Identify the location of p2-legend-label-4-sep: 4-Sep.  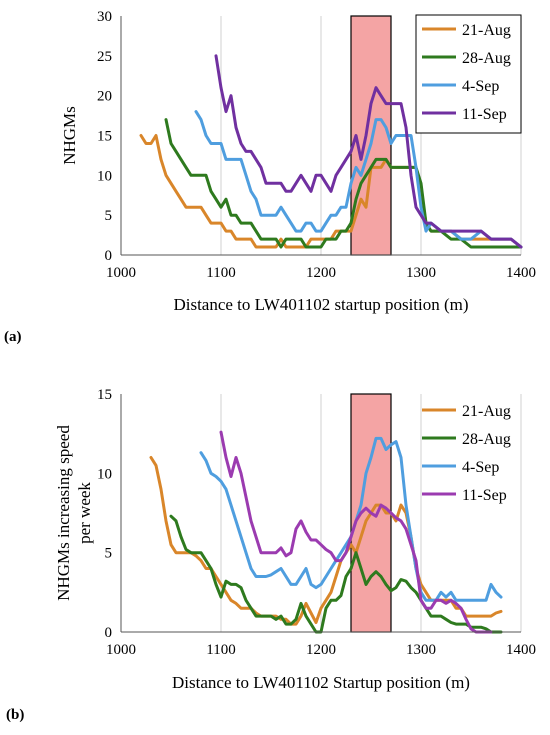
(480, 467).